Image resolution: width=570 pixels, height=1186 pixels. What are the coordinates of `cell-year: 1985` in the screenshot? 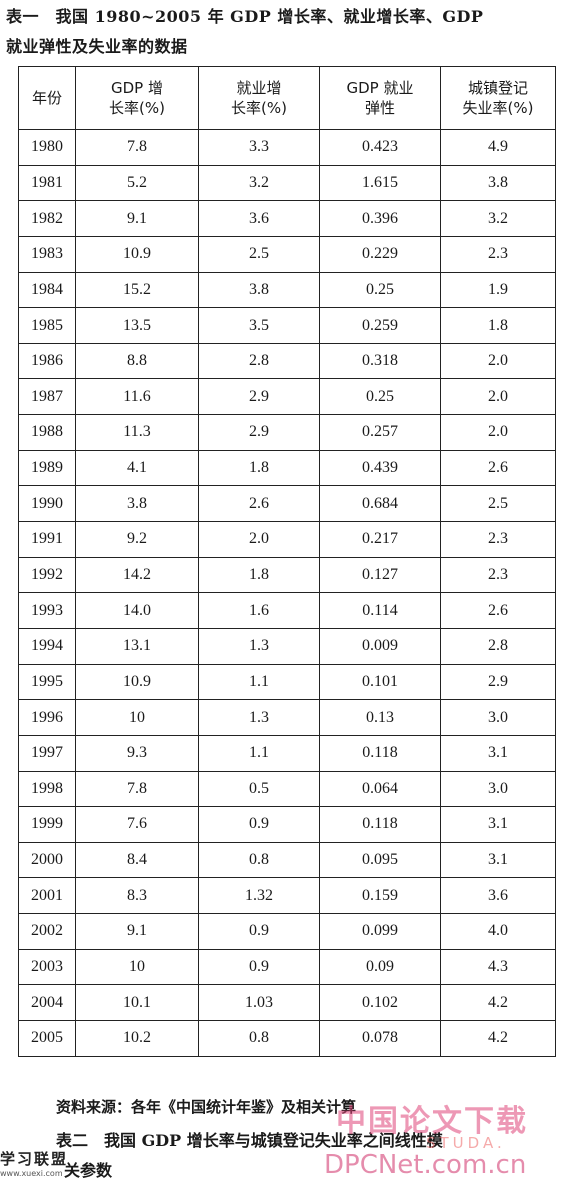 It's located at (47, 325).